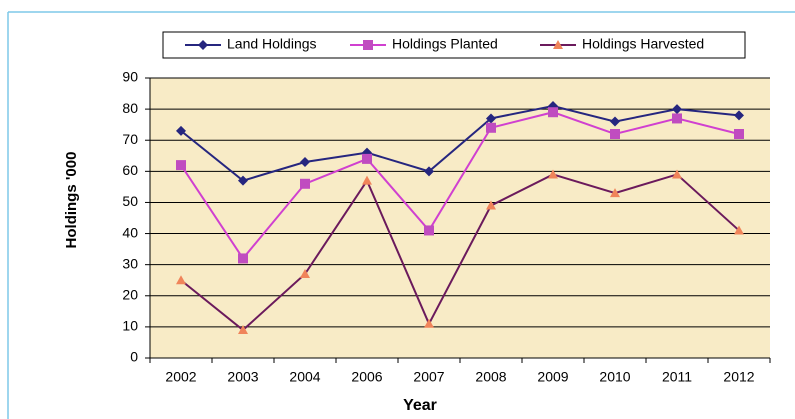 Image resolution: width=795 pixels, height=419 pixels. What do you see at coordinates (130, 77) in the screenshot?
I see `y-tick-label: 90` at bounding box center [130, 77].